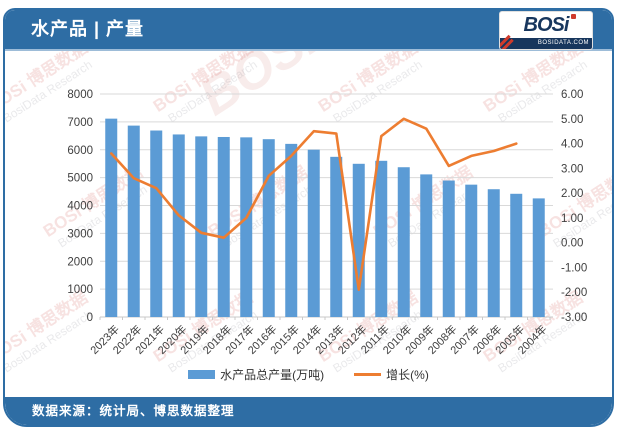 This screenshot has width=622, height=434. Describe the element at coordinates (291, 230) in the screenshot. I see `bar-2015年` at that location.